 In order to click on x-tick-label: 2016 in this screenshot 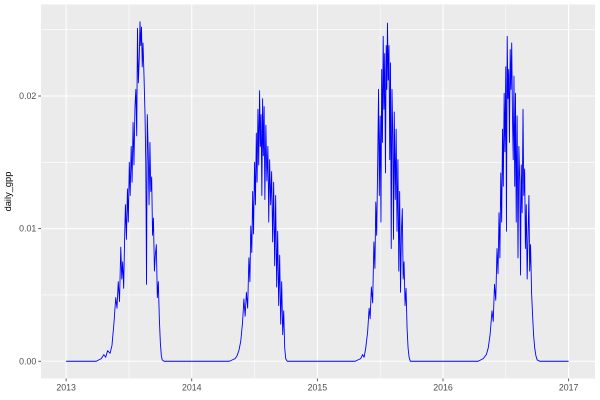, I will do `click(443, 388)`.